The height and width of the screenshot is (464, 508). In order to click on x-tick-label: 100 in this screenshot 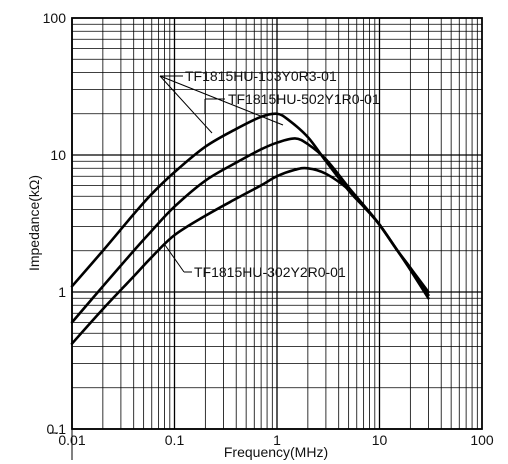, I will do `click(482, 440)`.